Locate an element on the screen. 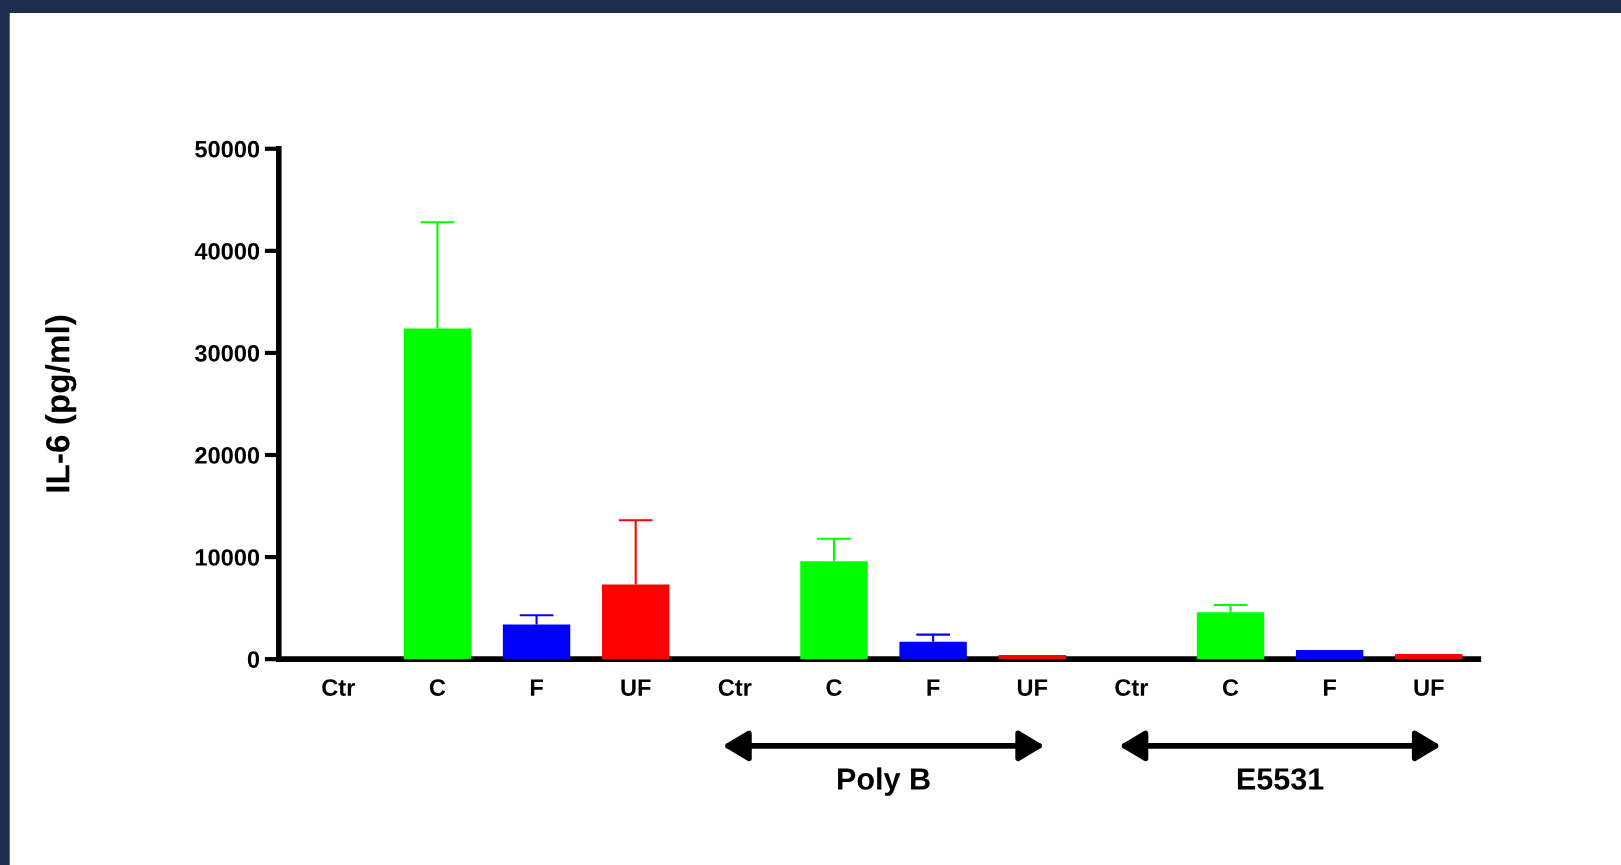  text: Poly B is located at coordinates (884, 781).